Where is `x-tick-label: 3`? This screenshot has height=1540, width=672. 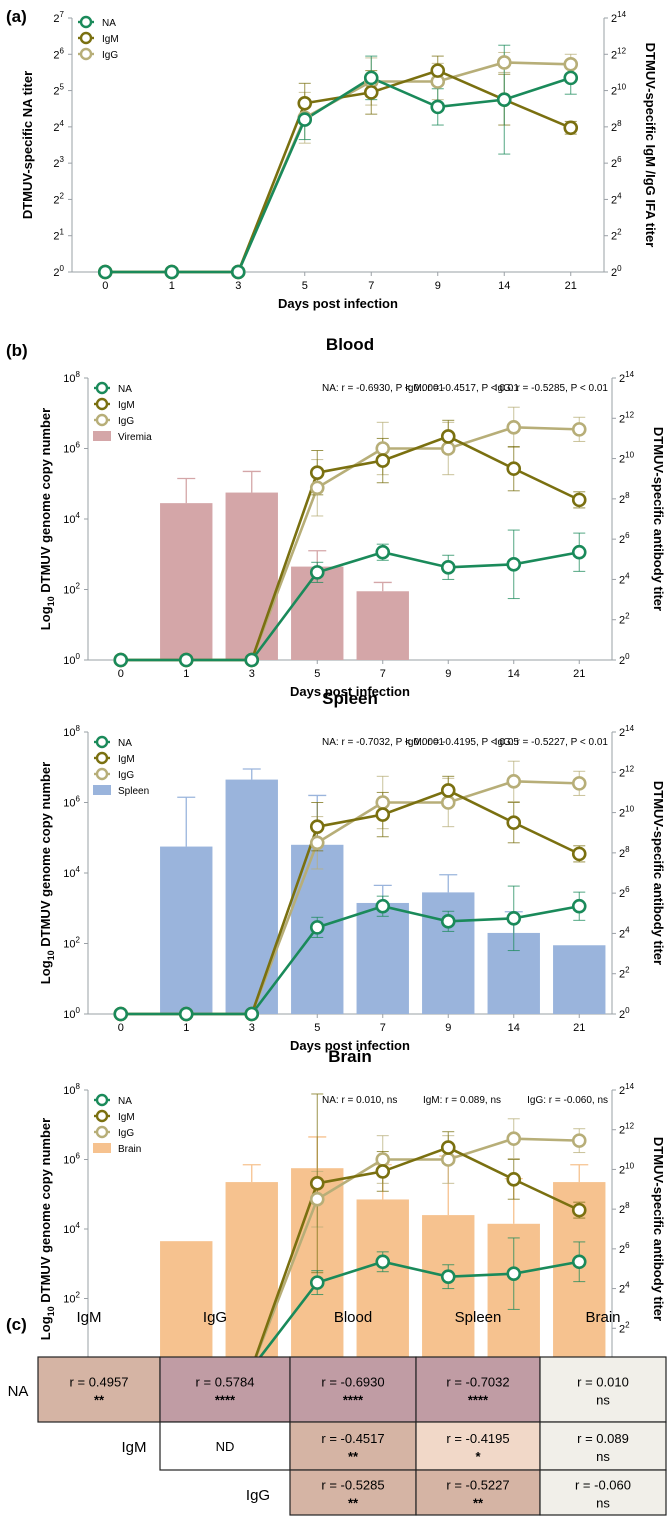
x-tick-label: 3 is located at coordinates (238, 286).